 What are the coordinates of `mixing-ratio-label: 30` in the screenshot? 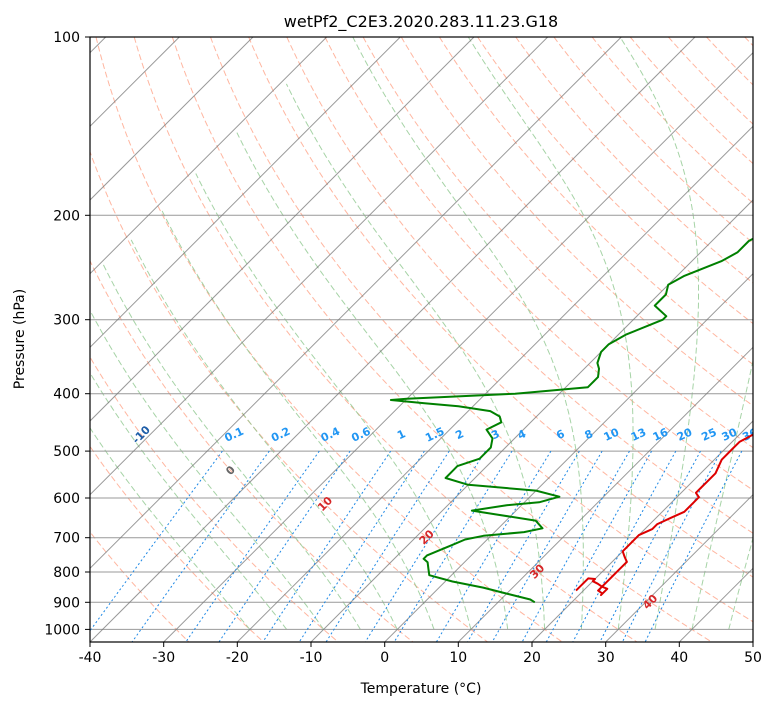 It's located at (730, 434).